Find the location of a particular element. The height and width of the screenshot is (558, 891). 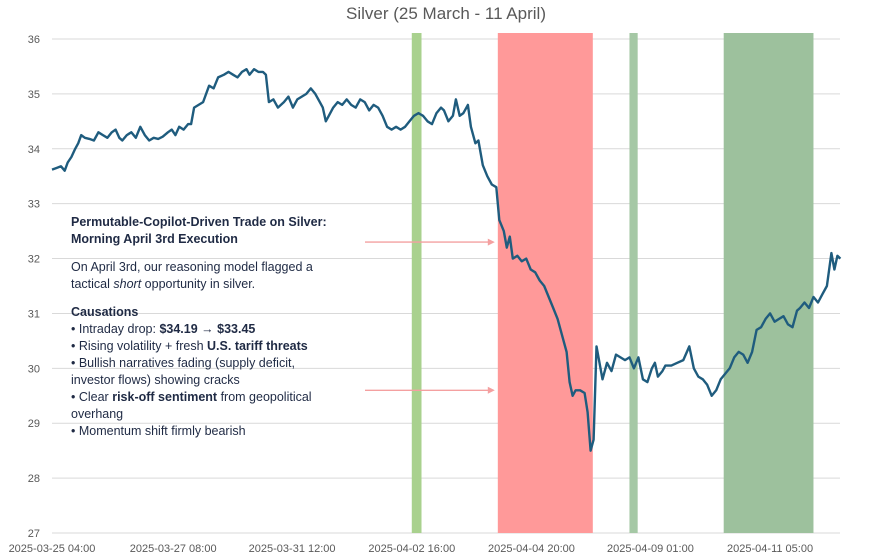

intro-text-a: tactical is located at coordinates (92, 284).